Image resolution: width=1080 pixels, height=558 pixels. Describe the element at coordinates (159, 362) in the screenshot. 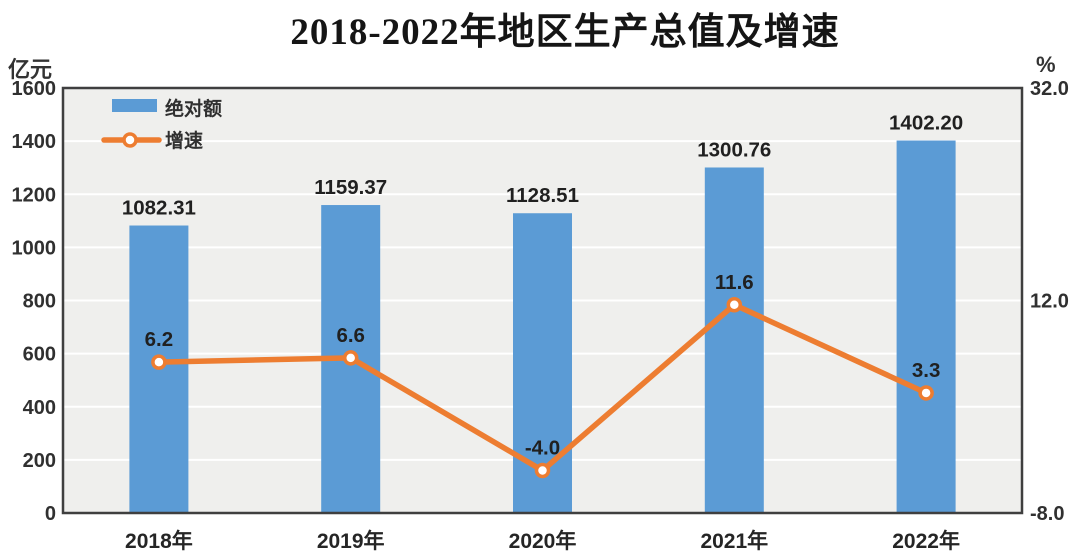

I see `growth-marker-2018年` at that location.